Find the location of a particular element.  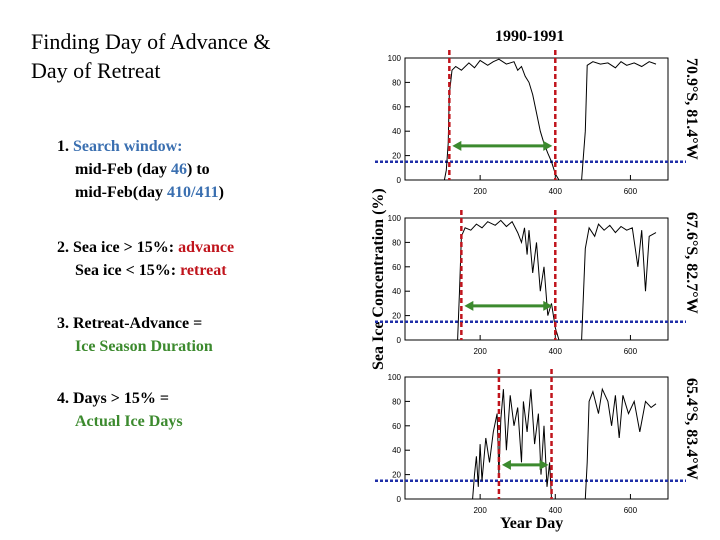

step-number: 1. is located at coordinates (63, 146).